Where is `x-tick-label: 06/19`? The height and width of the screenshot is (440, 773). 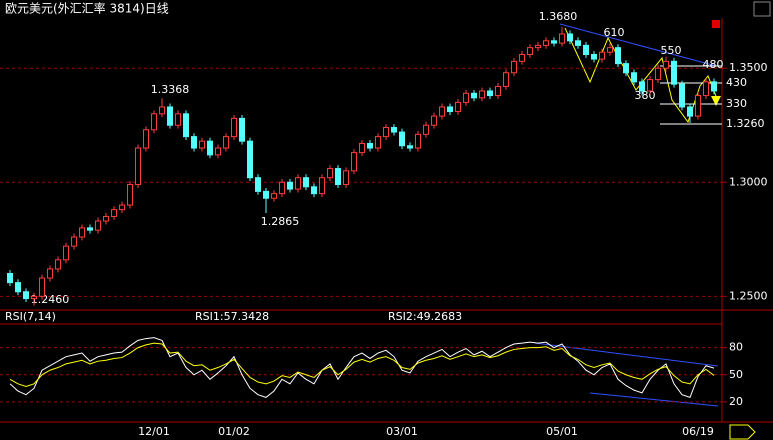 x-tick-label: 06/19 is located at coordinates (698, 431).